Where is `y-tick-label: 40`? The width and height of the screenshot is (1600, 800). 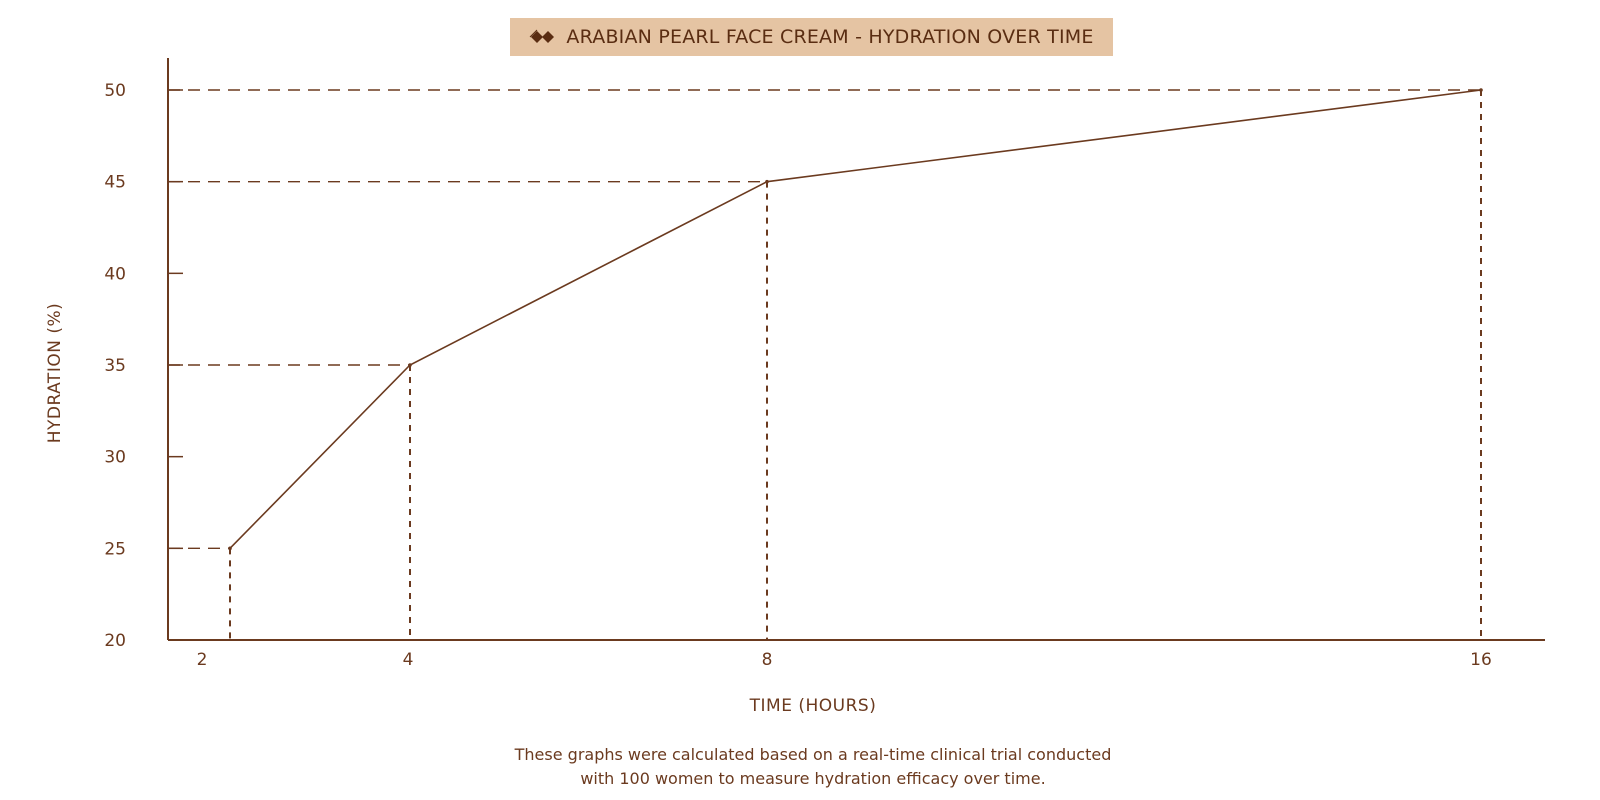 y-tick-label: 40 is located at coordinates (115, 274).